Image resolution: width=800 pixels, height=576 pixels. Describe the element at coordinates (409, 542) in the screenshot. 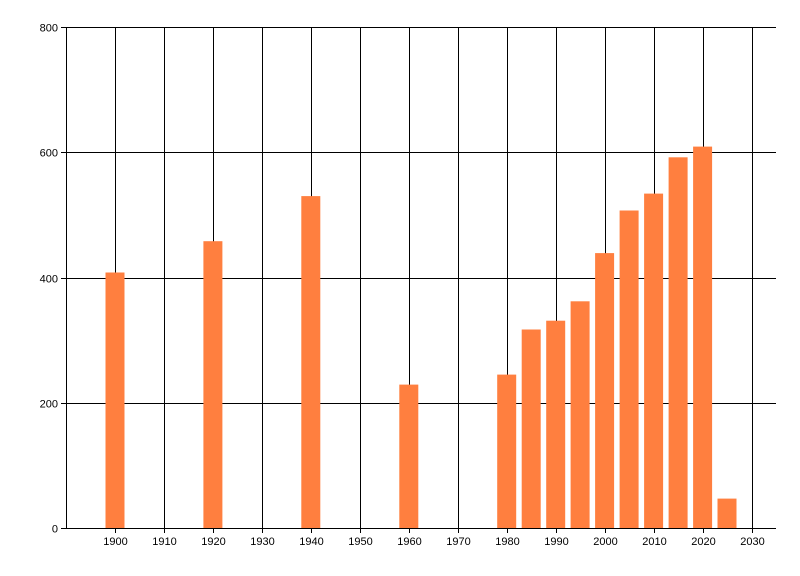

I see `x-tick-label: 1960` at that location.